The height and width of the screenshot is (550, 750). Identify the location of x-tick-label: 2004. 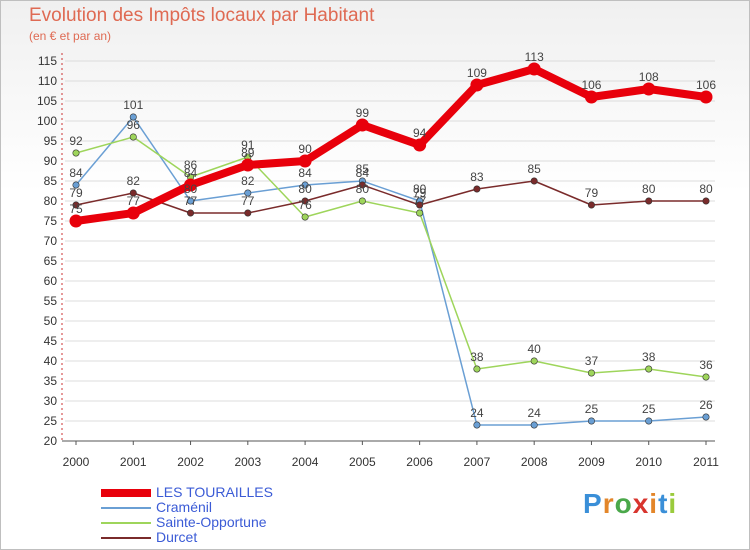
(305, 462).